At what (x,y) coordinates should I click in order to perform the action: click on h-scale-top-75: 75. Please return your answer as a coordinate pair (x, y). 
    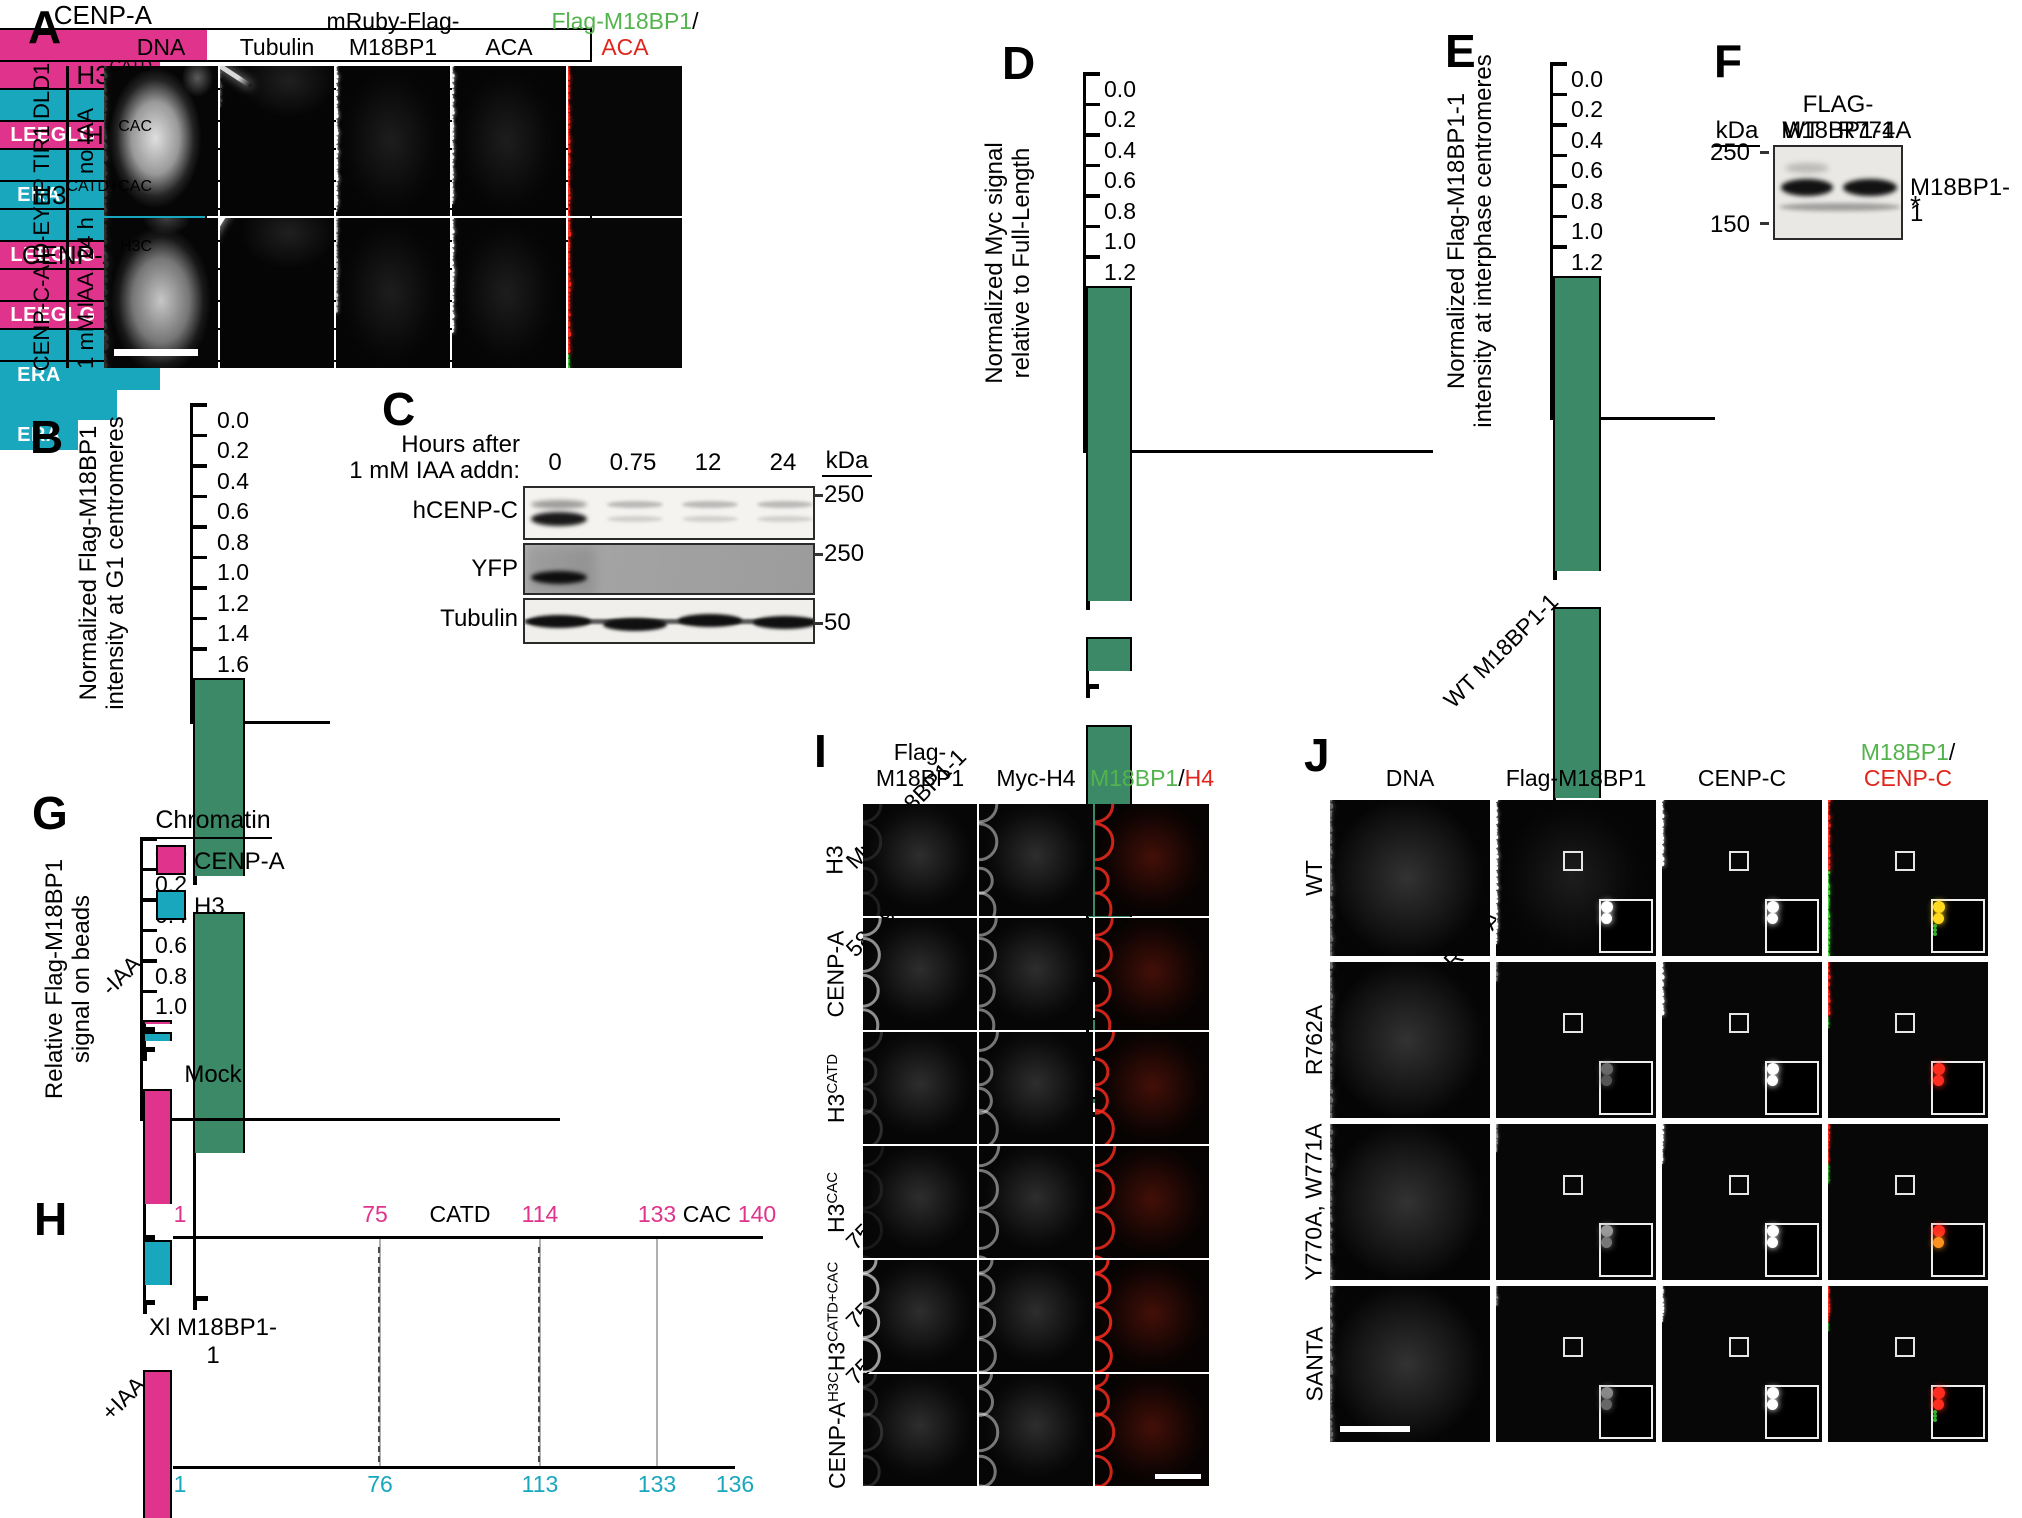
    Looking at the image, I should click on (375, 1214).